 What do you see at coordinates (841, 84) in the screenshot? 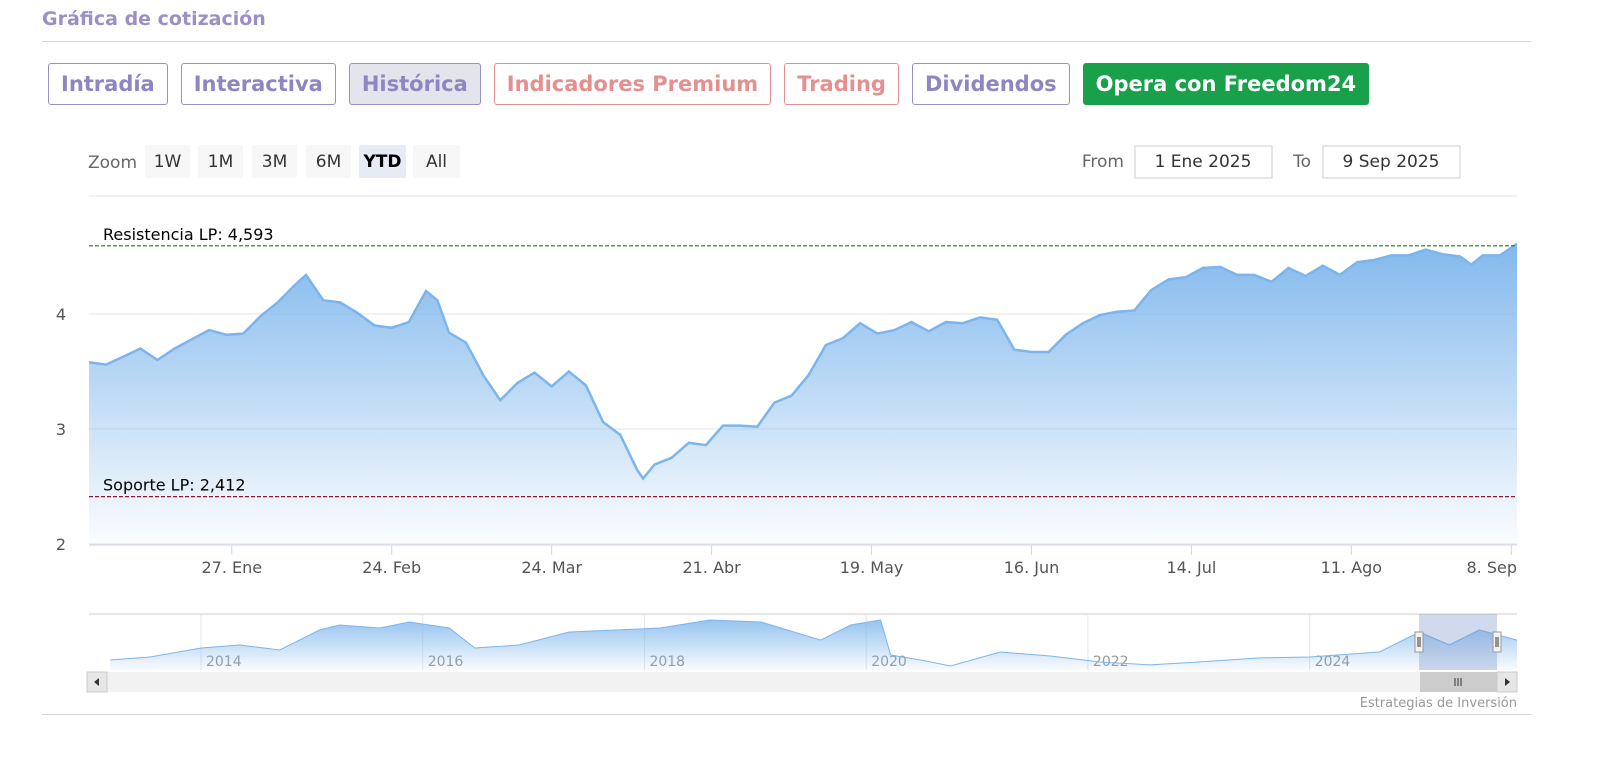
I see `tab-button: Trading` at bounding box center [841, 84].